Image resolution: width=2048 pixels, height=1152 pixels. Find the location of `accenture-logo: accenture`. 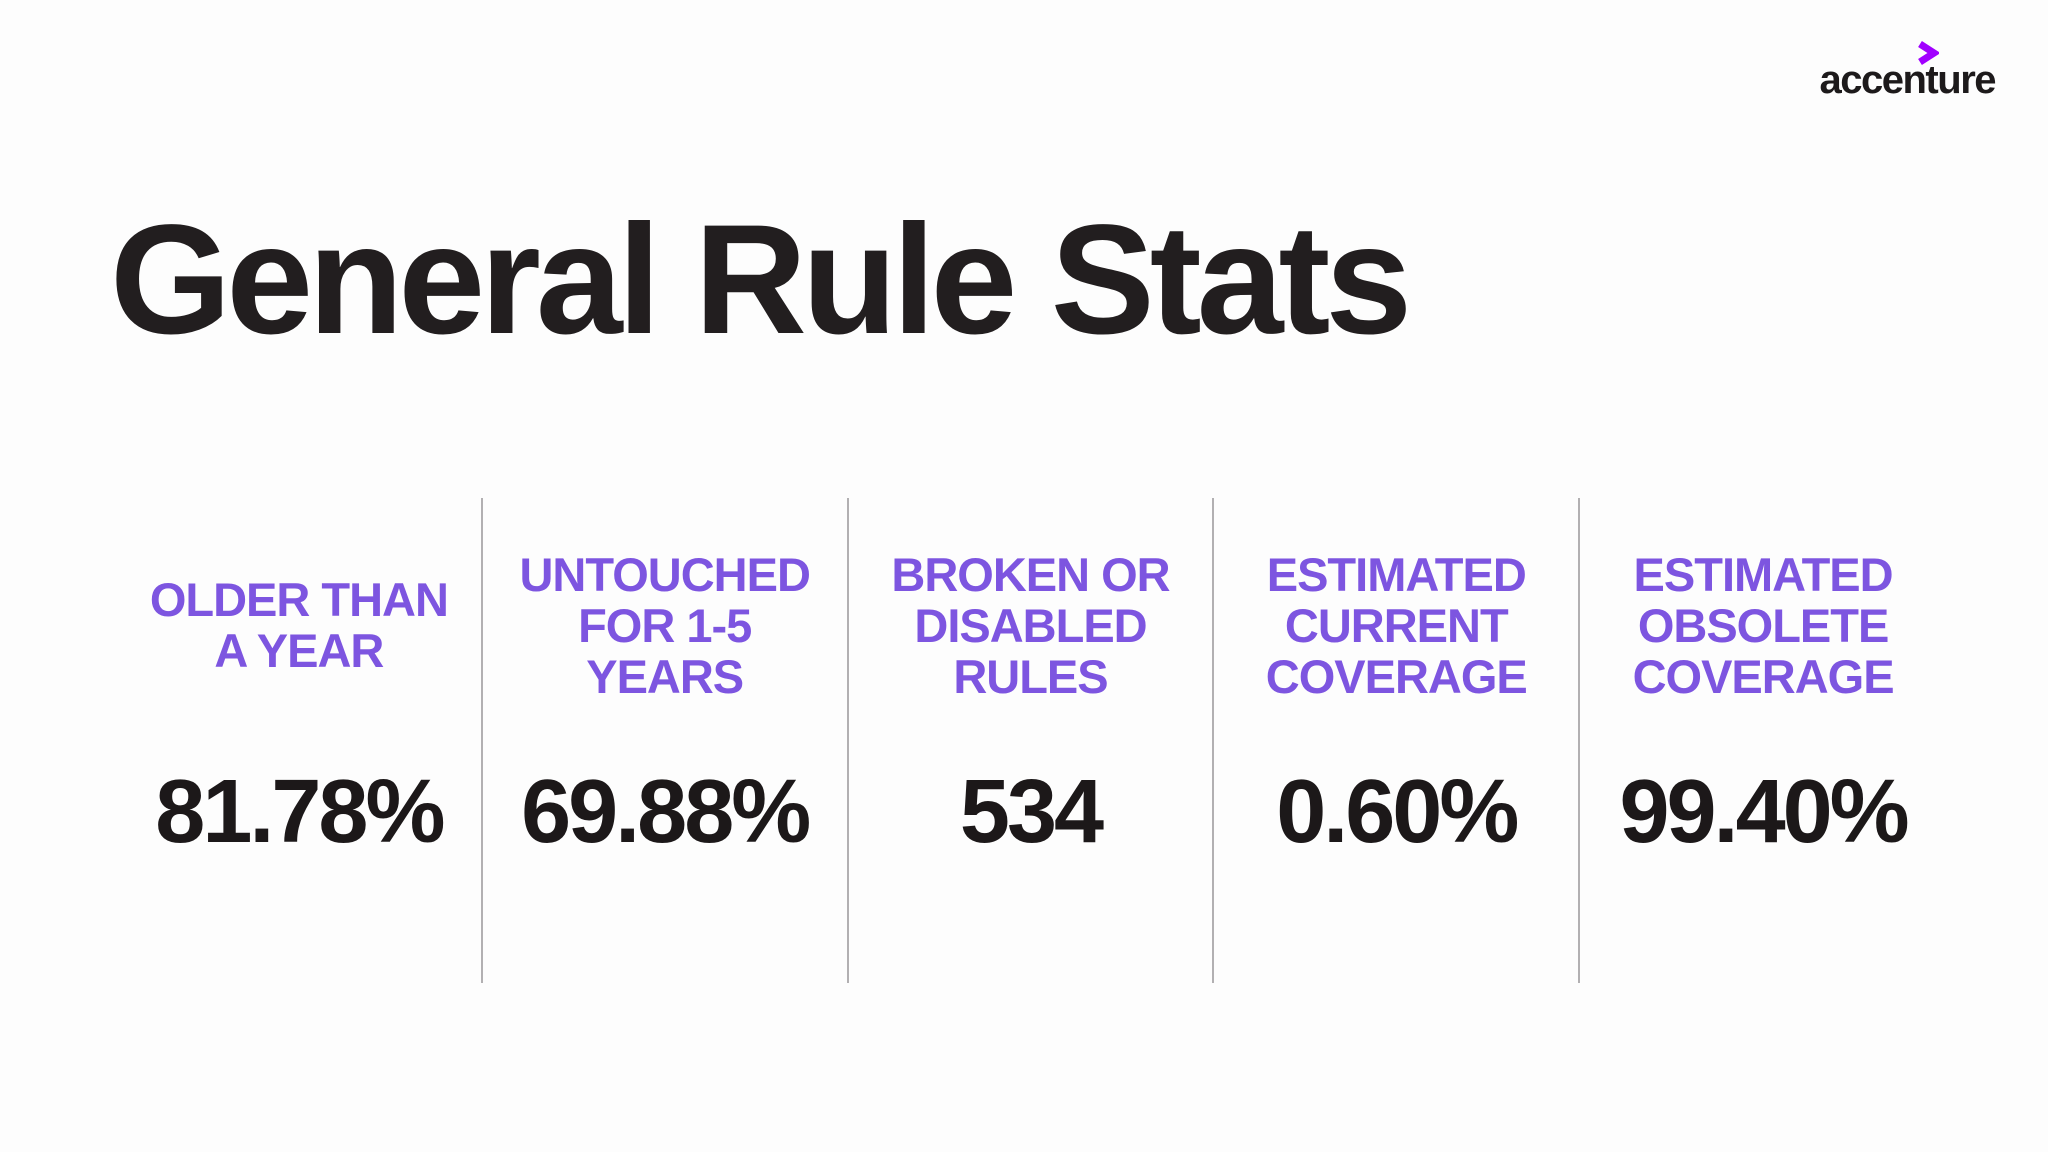

accenture-logo: accenture is located at coordinates (1908, 73).